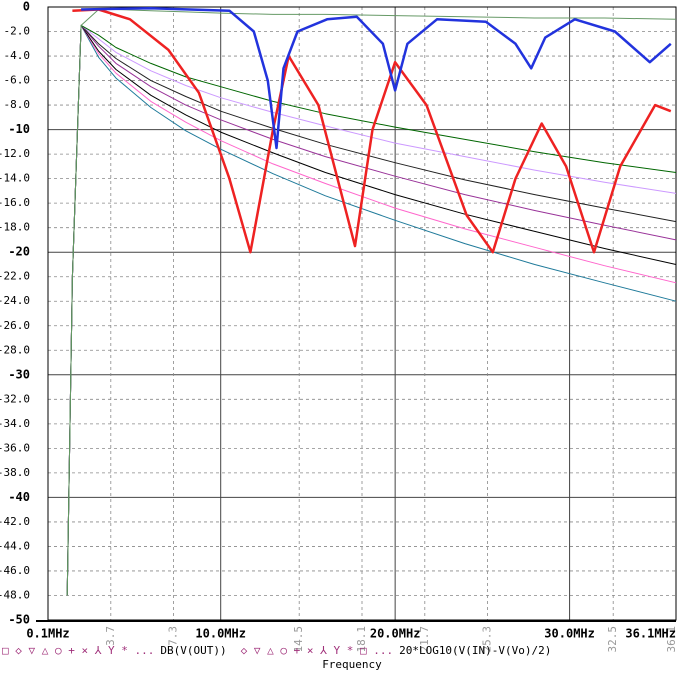 Image resolution: width=681 pixels, height=678 pixels. I want to click on legend-label: DB(V(OUT)), so click(193, 650).